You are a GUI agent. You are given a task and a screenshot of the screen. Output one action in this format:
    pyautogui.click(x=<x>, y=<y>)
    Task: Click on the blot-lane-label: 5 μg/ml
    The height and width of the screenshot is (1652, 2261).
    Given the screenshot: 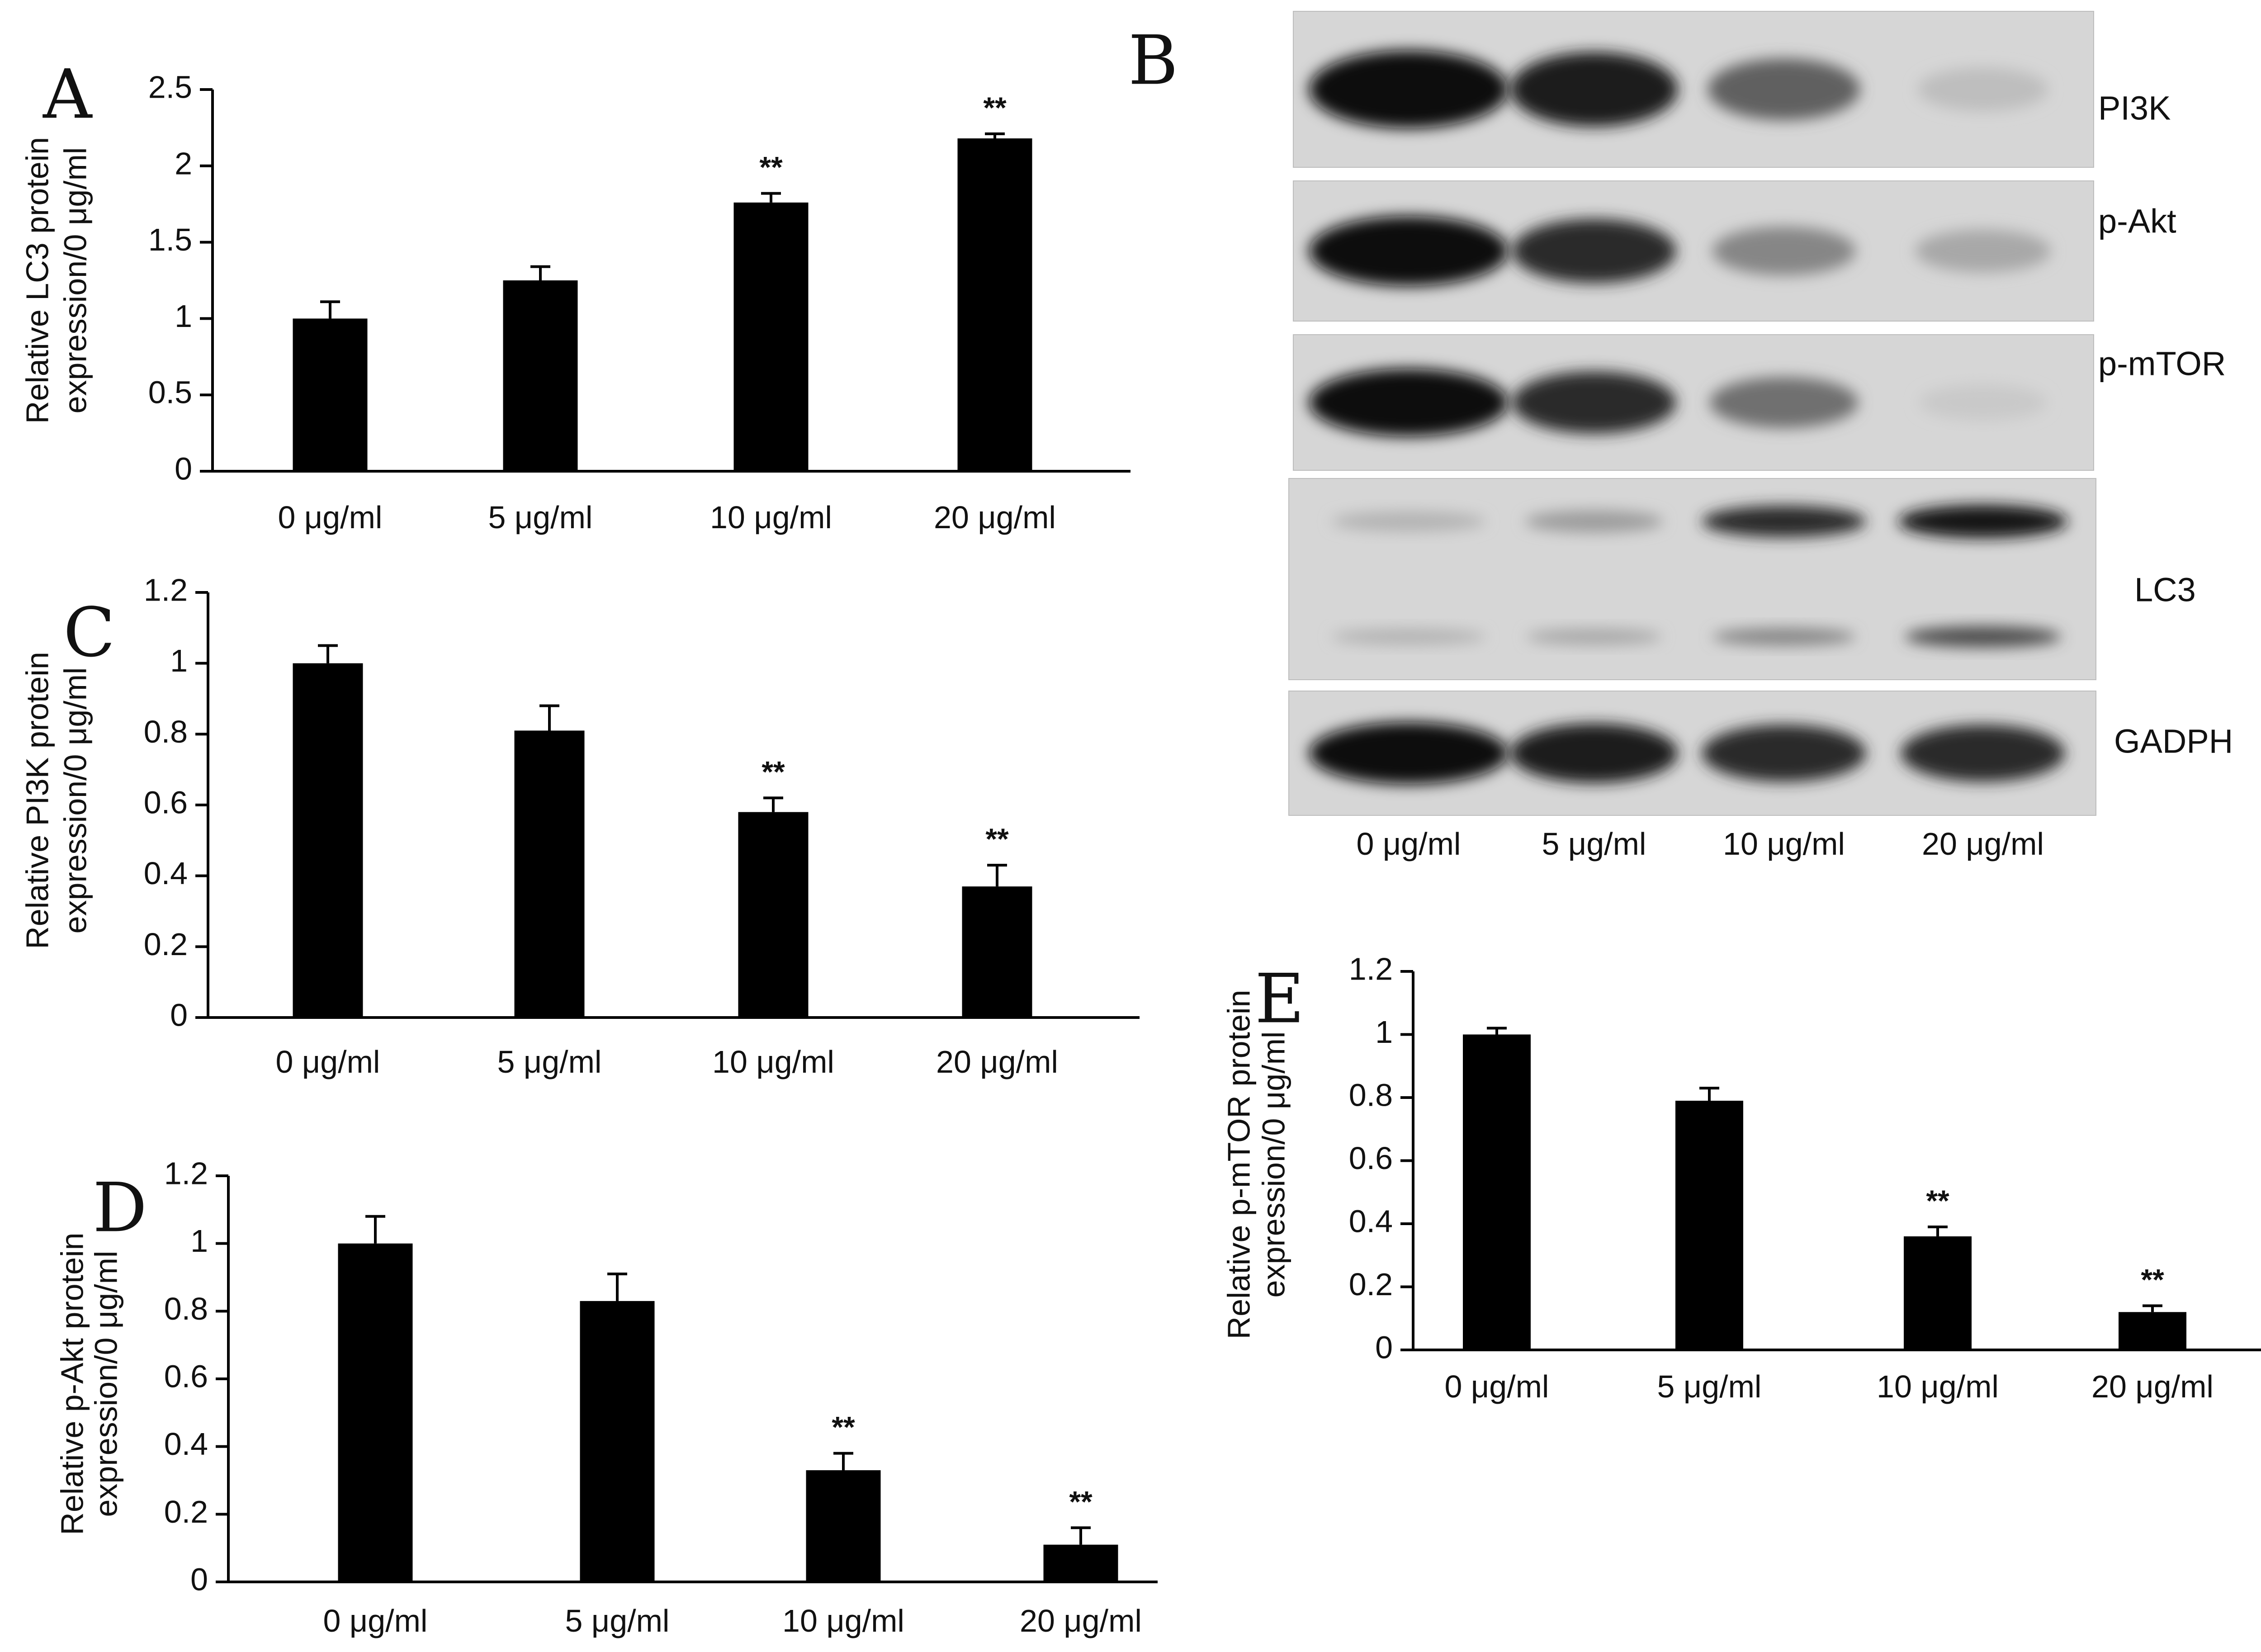 What is the action you would take?
    pyautogui.click(x=1594, y=844)
    